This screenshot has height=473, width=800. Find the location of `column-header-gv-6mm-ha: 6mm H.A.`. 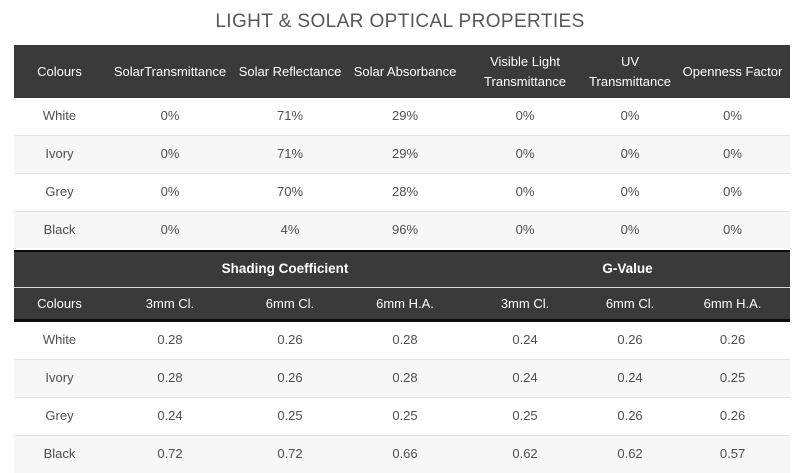

column-header-gv-6mm-ha: 6mm H.A. is located at coordinates (733, 305).